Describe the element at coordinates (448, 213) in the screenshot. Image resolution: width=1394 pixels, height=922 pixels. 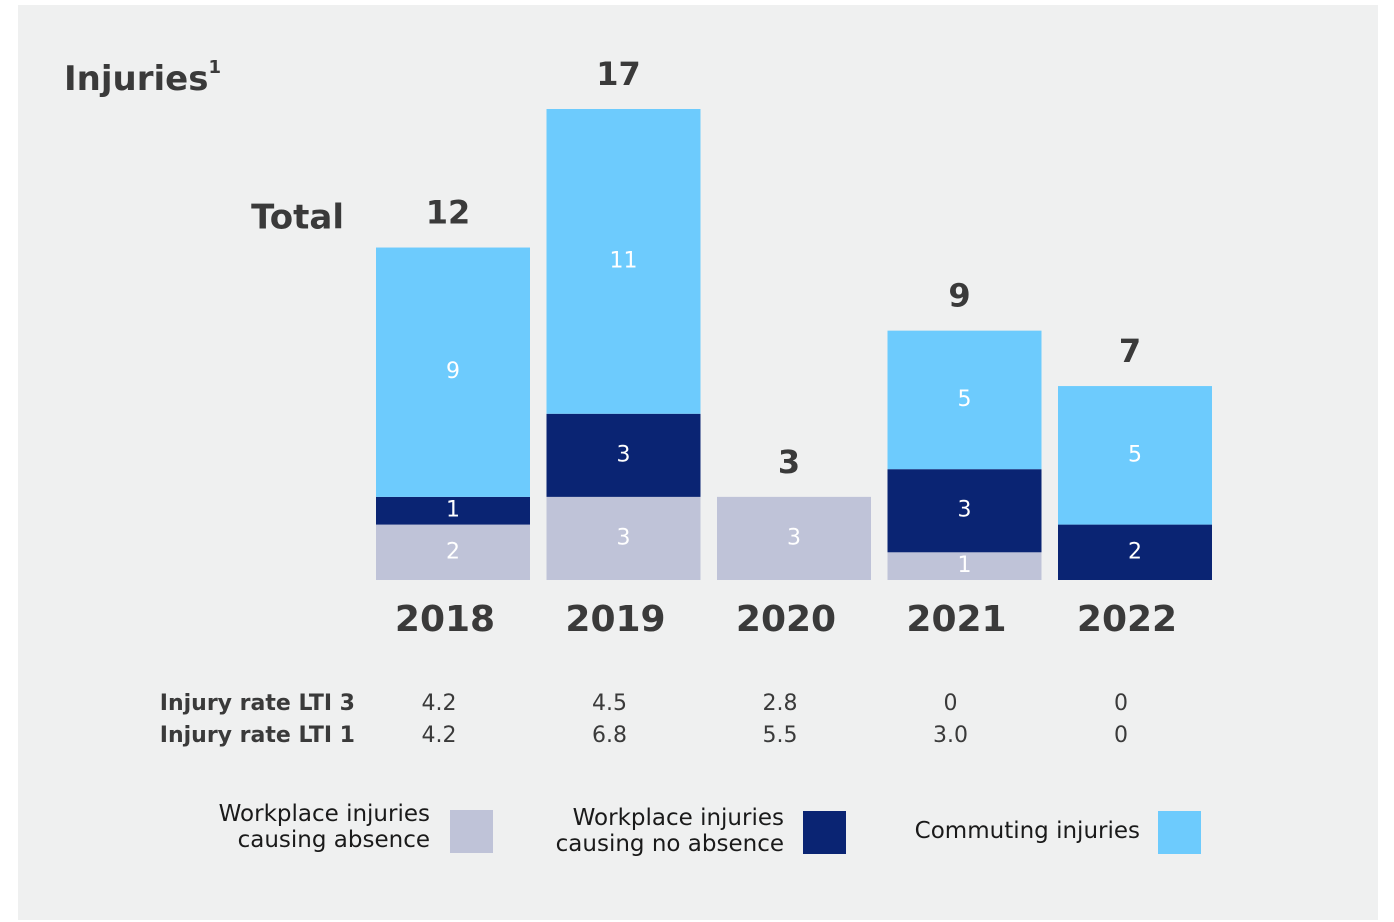
I see `total-label: 12` at that location.